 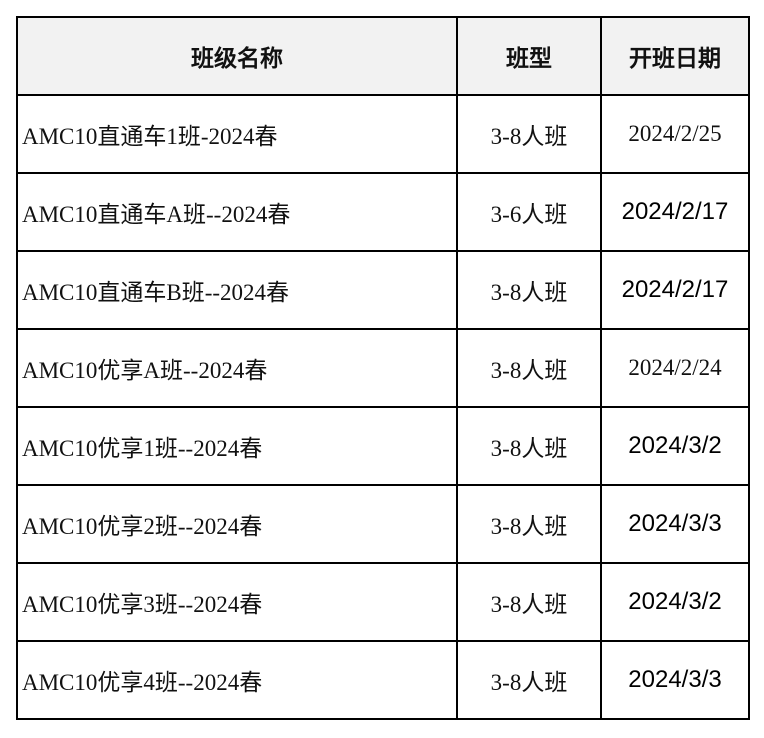 What do you see at coordinates (675, 56) in the screenshot?
I see `header-start-date: 开班日期` at bounding box center [675, 56].